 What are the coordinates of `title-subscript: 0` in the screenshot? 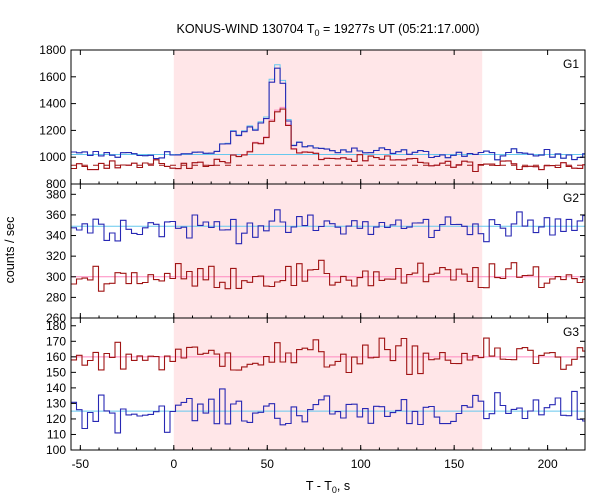 It's located at (317, 33).